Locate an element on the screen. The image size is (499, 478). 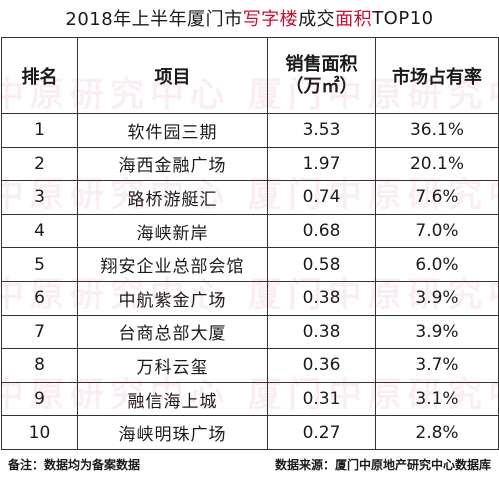
table-row: 6 中航紫金广场 0.38 3.9% is located at coordinates (250, 298).